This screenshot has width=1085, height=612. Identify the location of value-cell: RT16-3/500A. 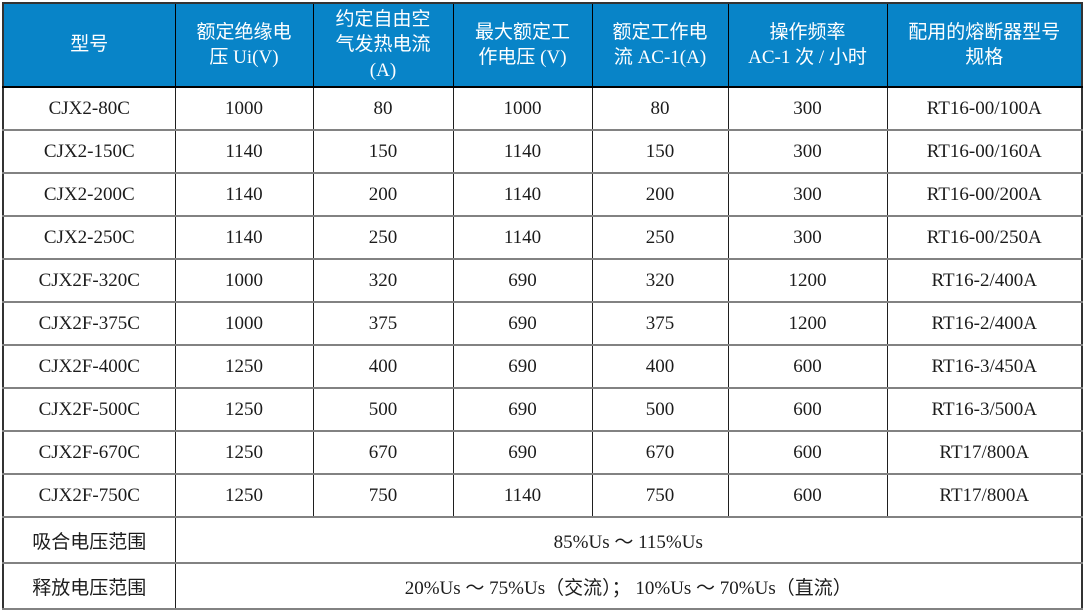
(984, 409).